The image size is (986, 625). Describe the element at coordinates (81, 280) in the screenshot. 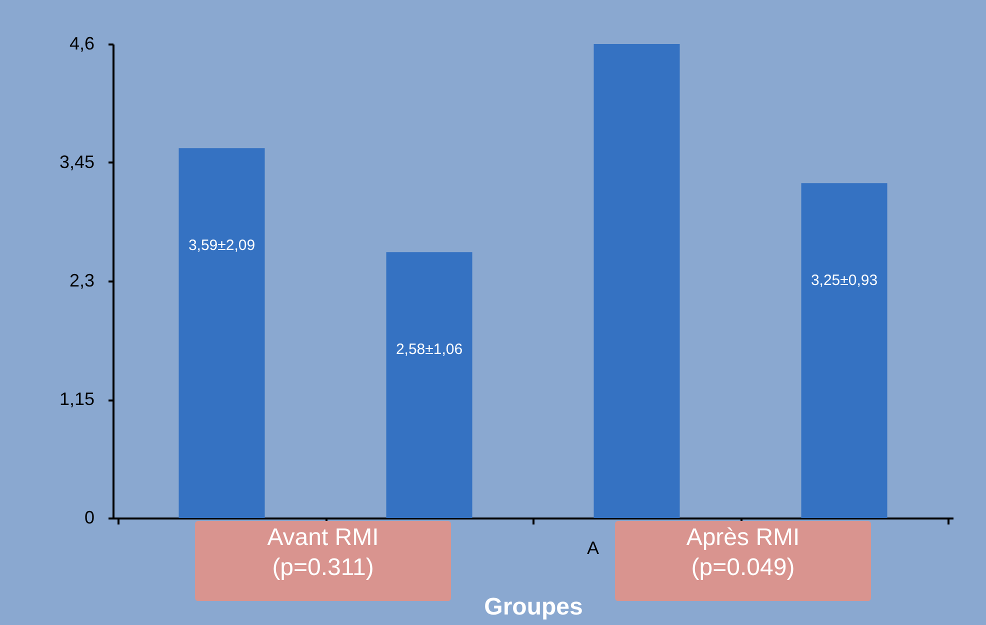

I see `y-tick-label: 2,3` at that location.